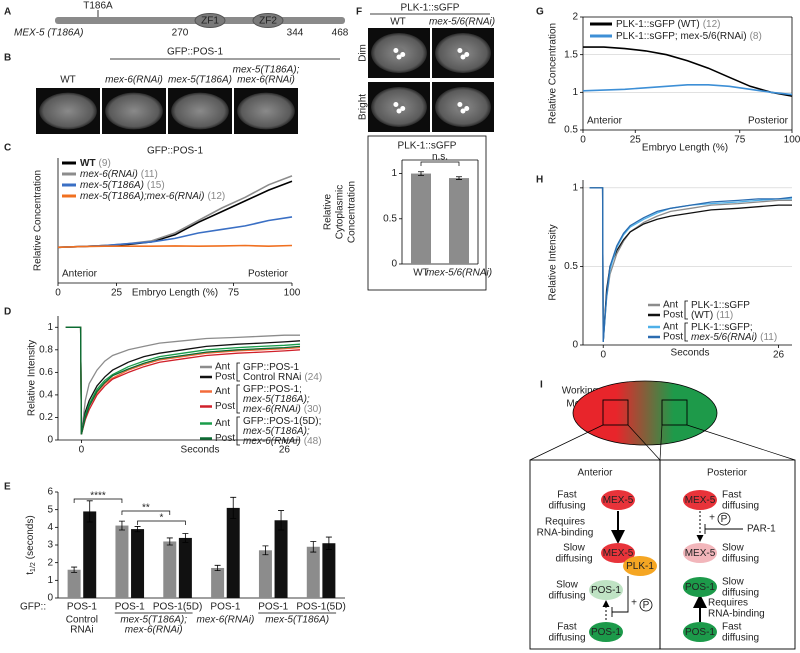 The width and height of the screenshot is (800, 653). Describe the element at coordinates (50, 440) in the screenshot. I see `y-tick-label: 0` at that location.